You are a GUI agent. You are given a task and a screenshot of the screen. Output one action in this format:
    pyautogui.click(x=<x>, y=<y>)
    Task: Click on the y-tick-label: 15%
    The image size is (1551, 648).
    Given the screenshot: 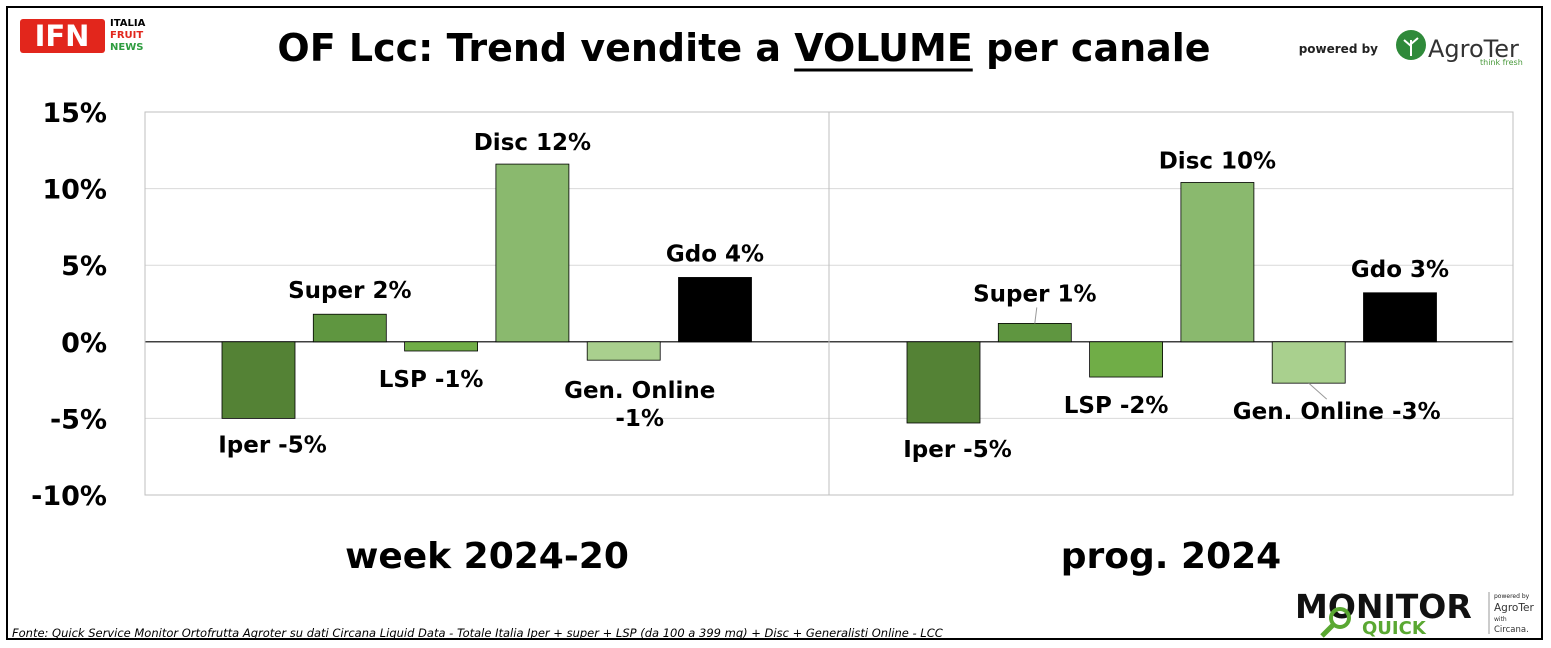 What is the action you would take?
    pyautogui.click(x=74, y=113)
    